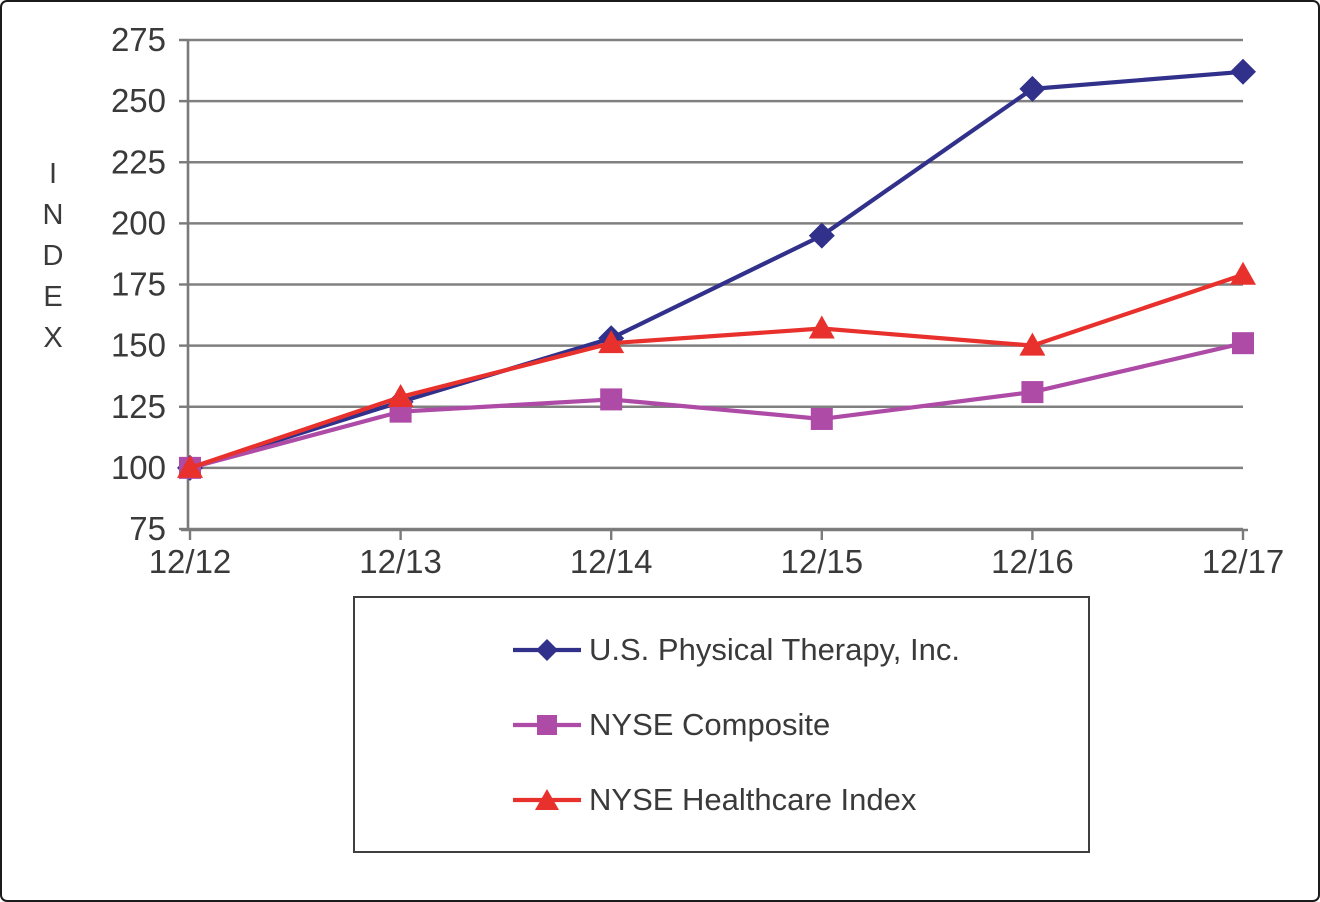 This screenshot has width=1320, height=902. What do you see at coordinates (53, 174) in the screenshot?
I see `y-axis-title-letter: I` at bounding box center [53, 174].